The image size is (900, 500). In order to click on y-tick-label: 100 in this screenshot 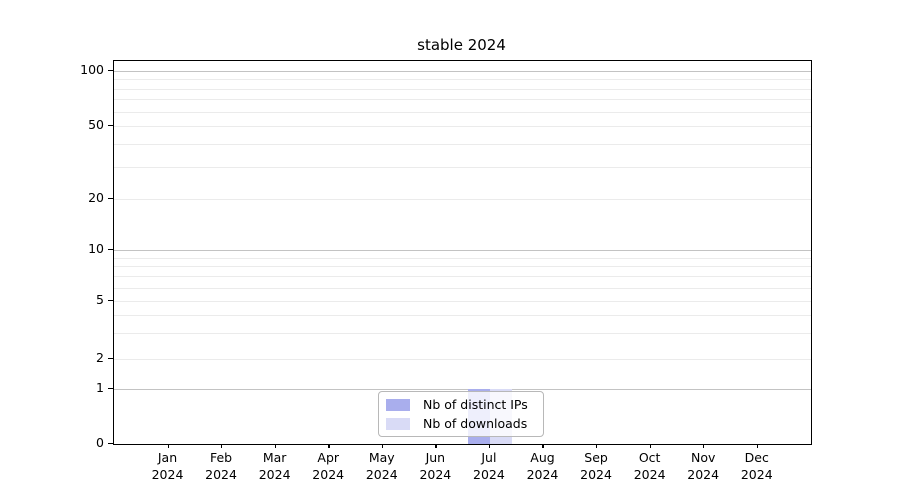, I will do `click(92, 69)`.